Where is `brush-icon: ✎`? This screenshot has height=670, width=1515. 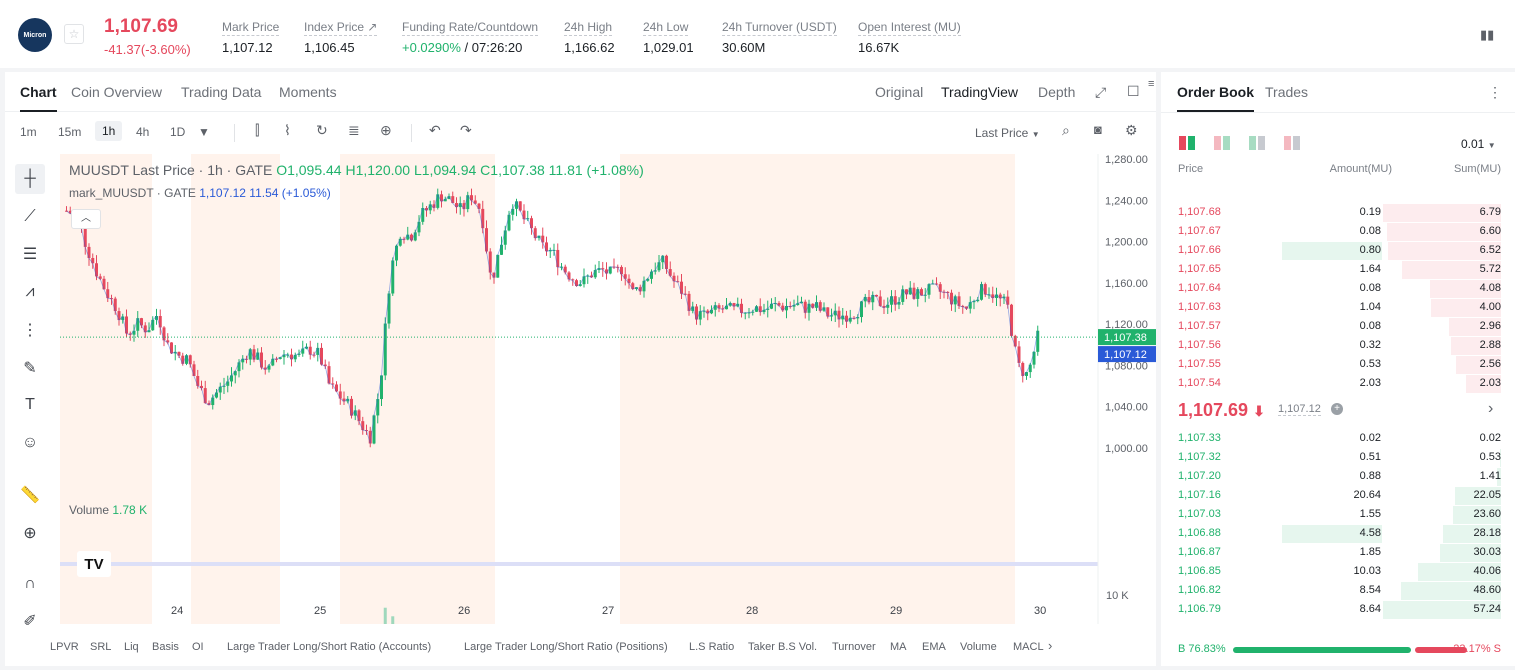
brush-icon: ✎ is located at coordinates (30, 368).